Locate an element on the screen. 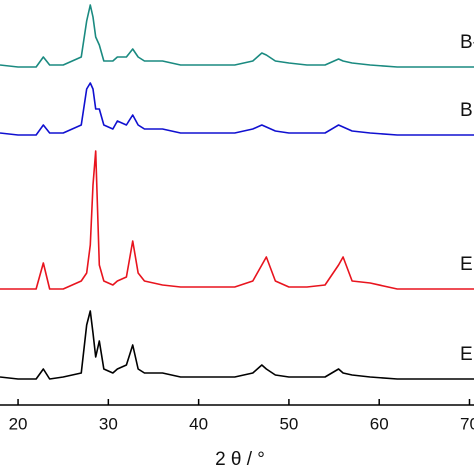 The width and height of the screenshot is (474, 474). series-label: B is located at coordinates (466, 110).